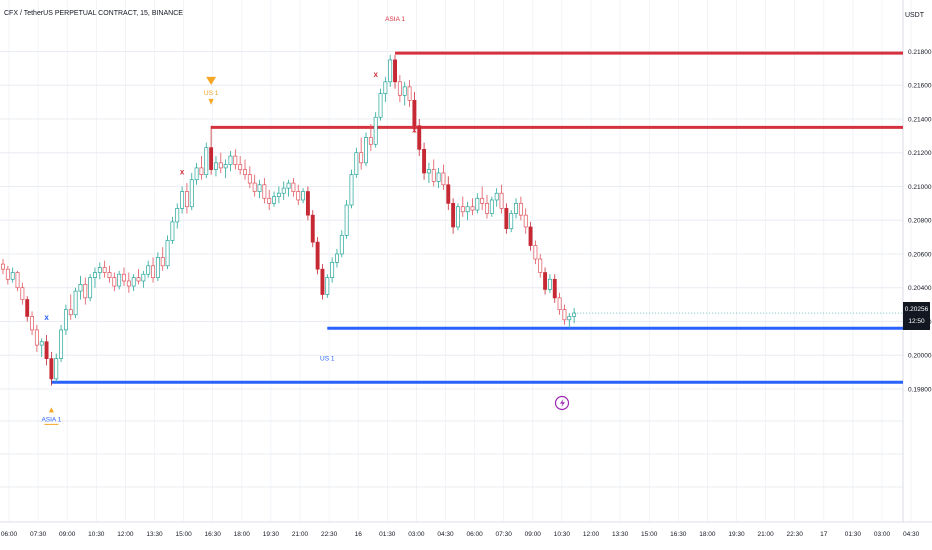  Describe the element at coordinates (853, 534) in the screenshot. I see `x-tick-label: 01:30` at that location.